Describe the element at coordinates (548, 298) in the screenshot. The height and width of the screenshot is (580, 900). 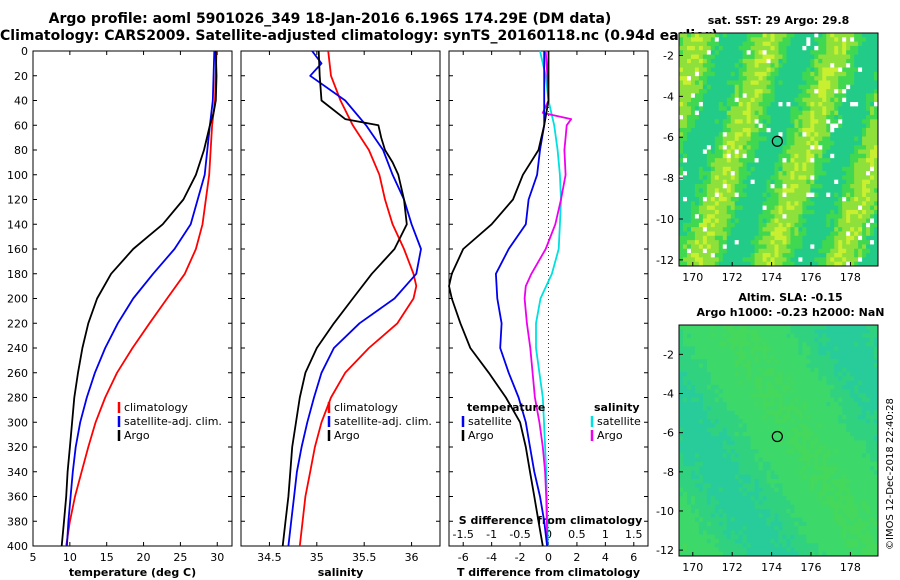
I see `salinity-diff-satellite-line` at that location.